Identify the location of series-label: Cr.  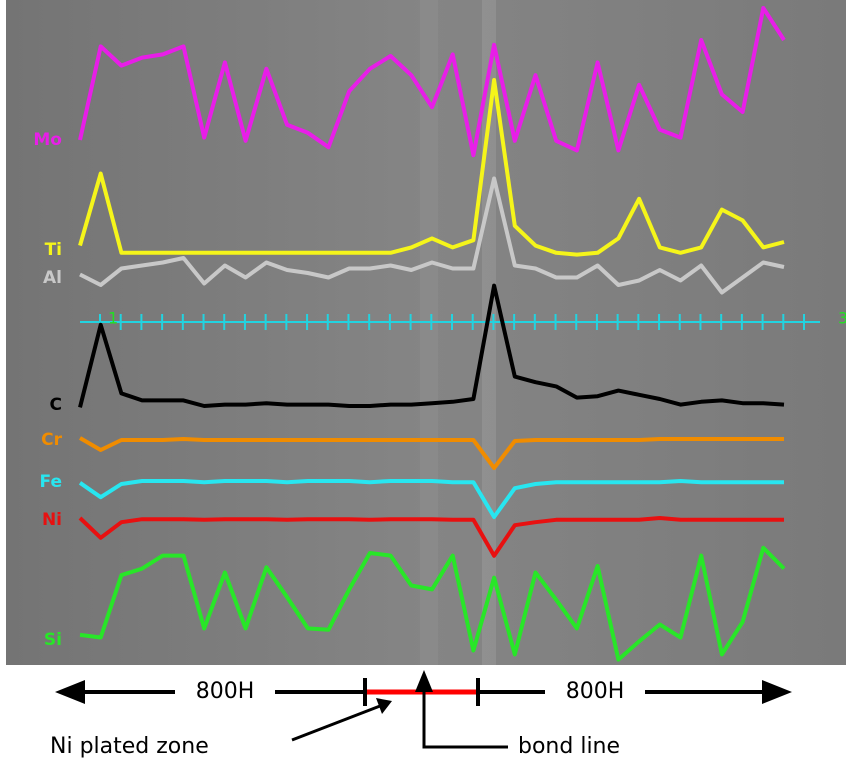
(51, 440).